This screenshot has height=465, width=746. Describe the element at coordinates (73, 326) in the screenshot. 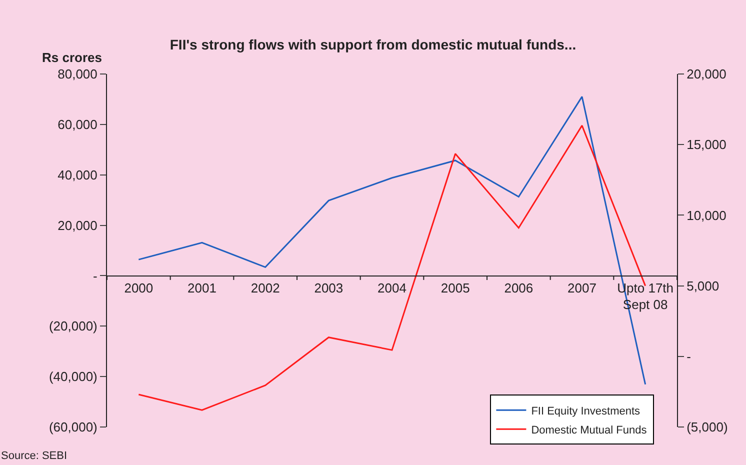

I see `y-tick-label: (20,000)` at that location.